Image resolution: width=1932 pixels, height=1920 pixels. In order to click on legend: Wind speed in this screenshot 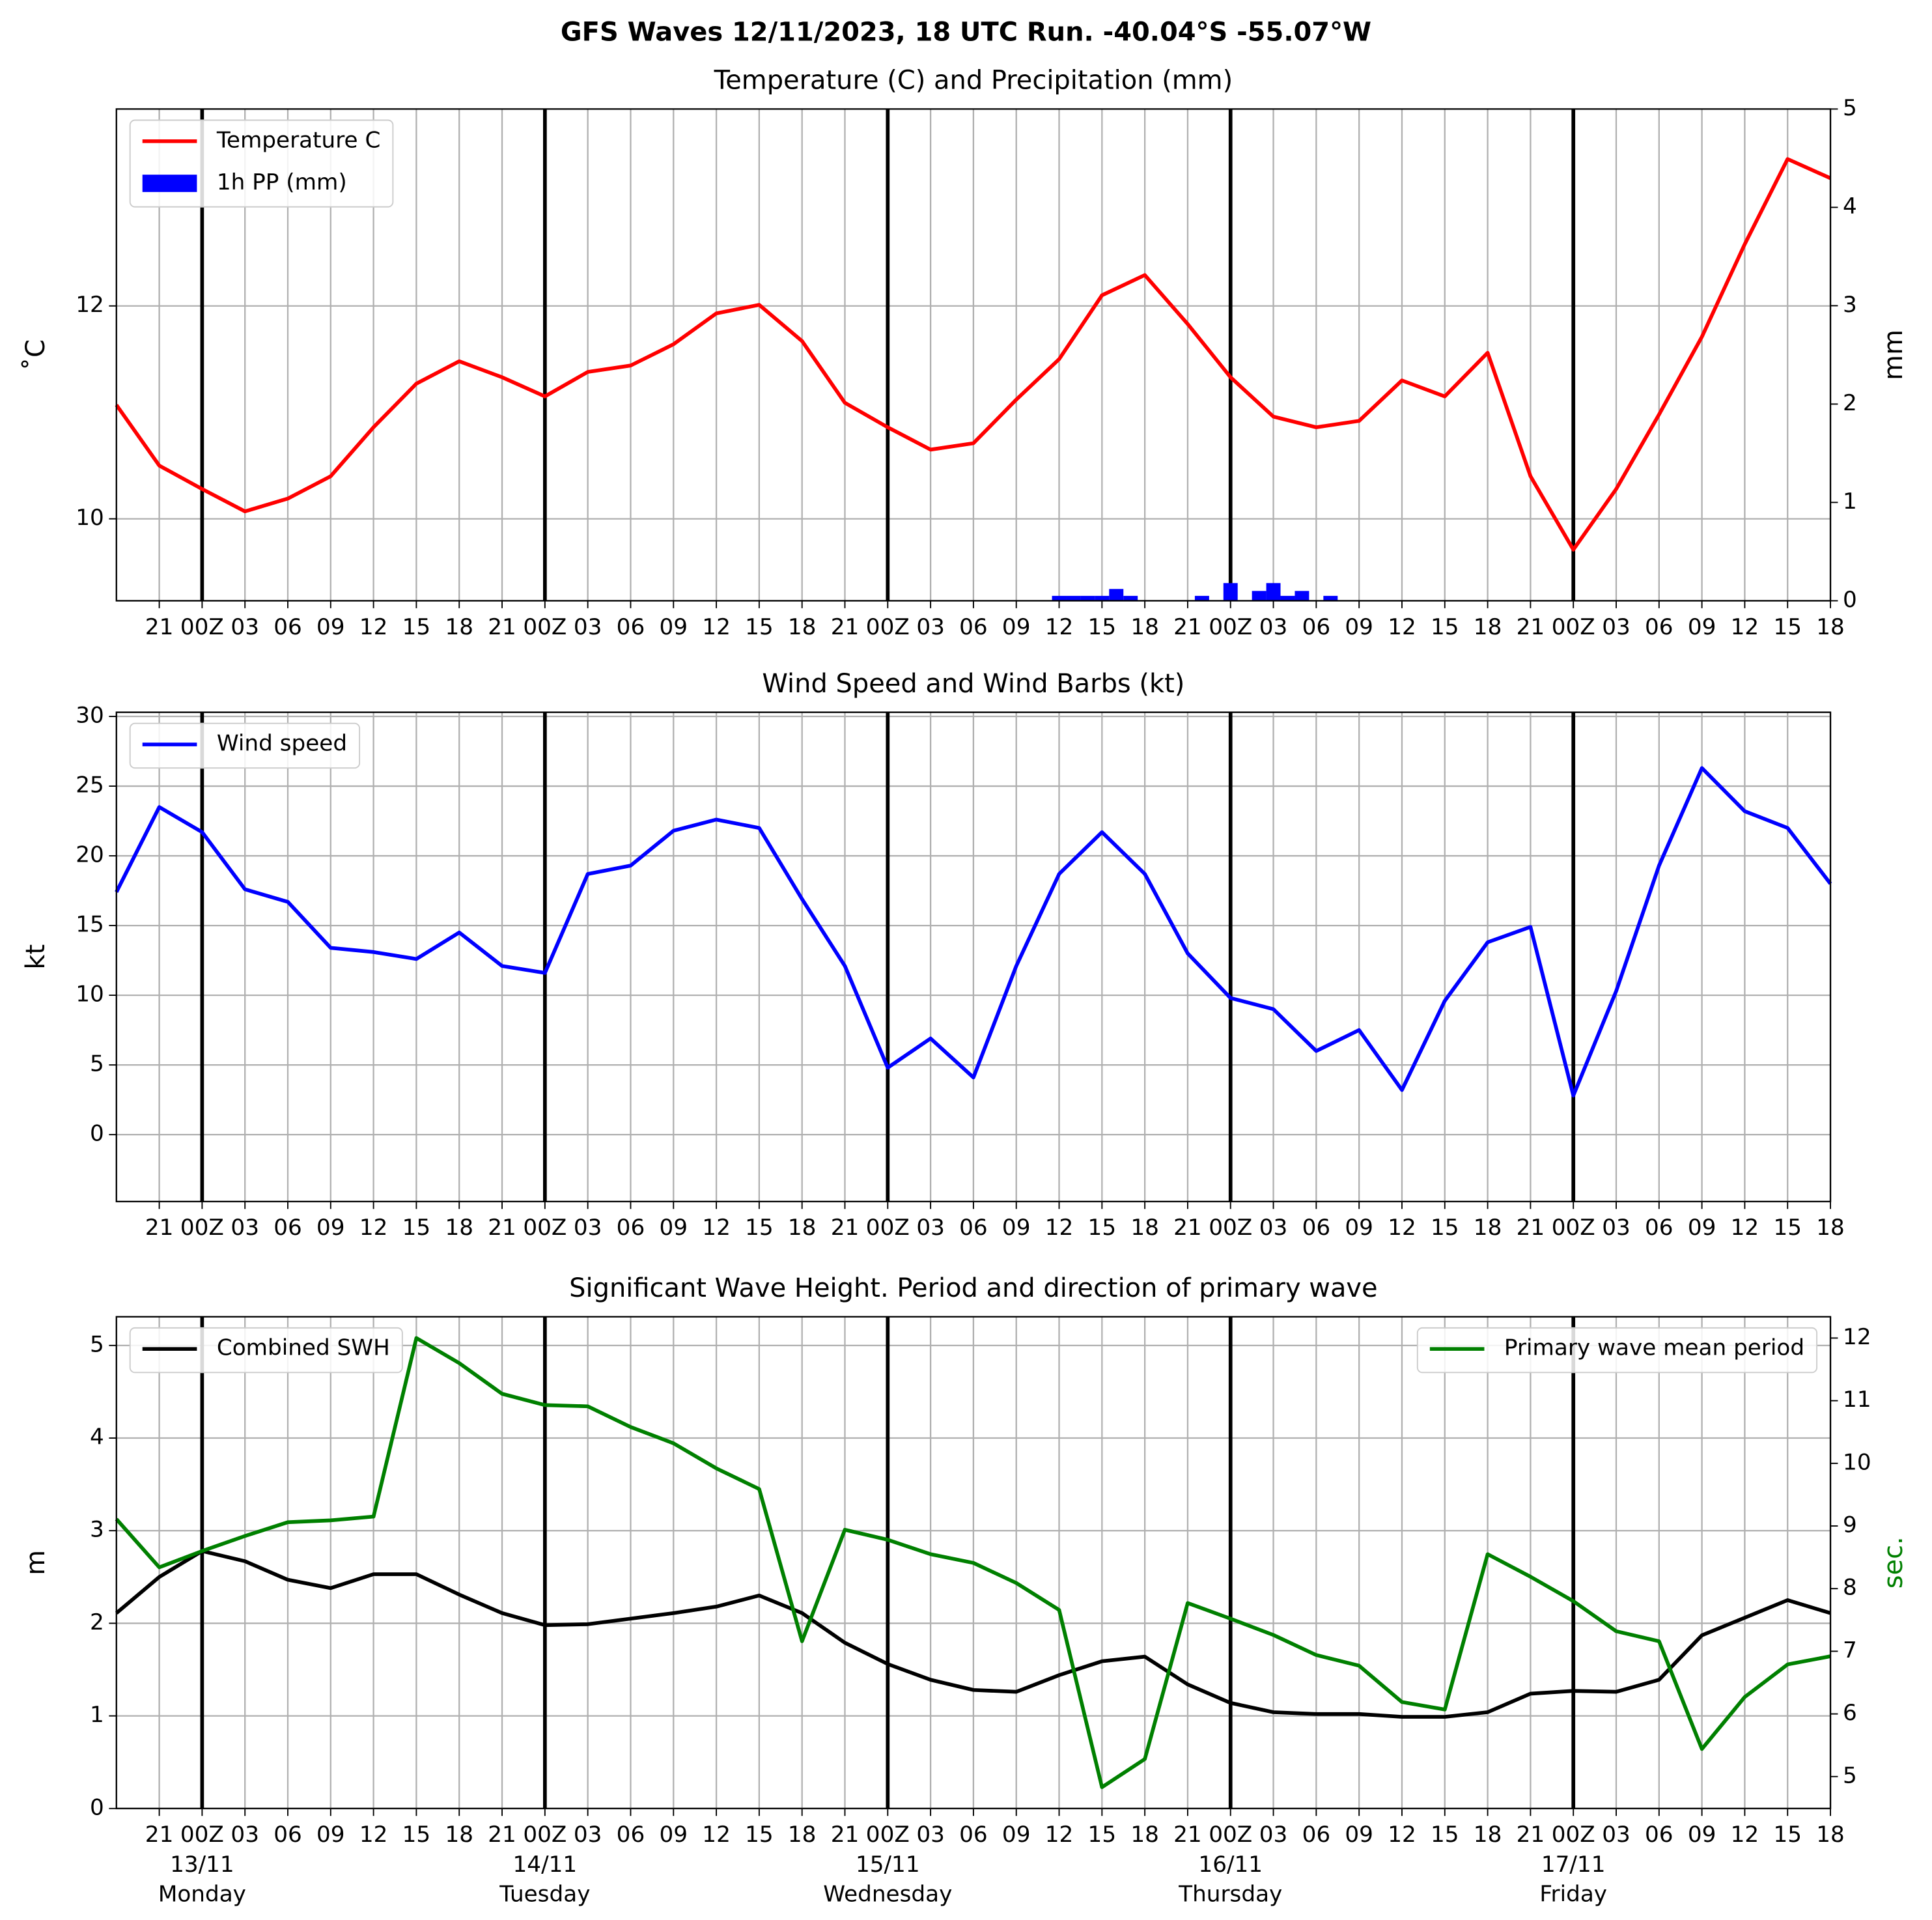, I will do `click(245, 746)`.